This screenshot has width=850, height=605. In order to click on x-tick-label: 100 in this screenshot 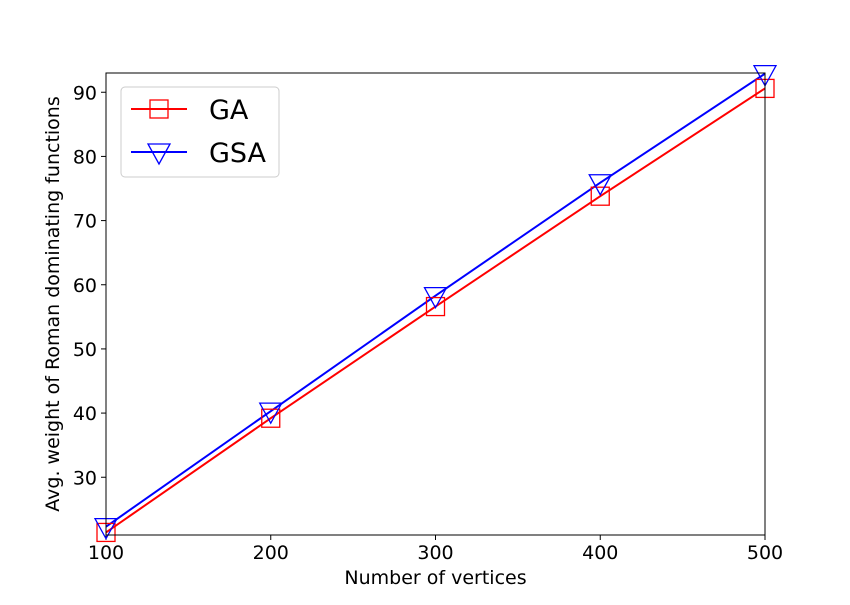, I will do `click(106, 553)`.